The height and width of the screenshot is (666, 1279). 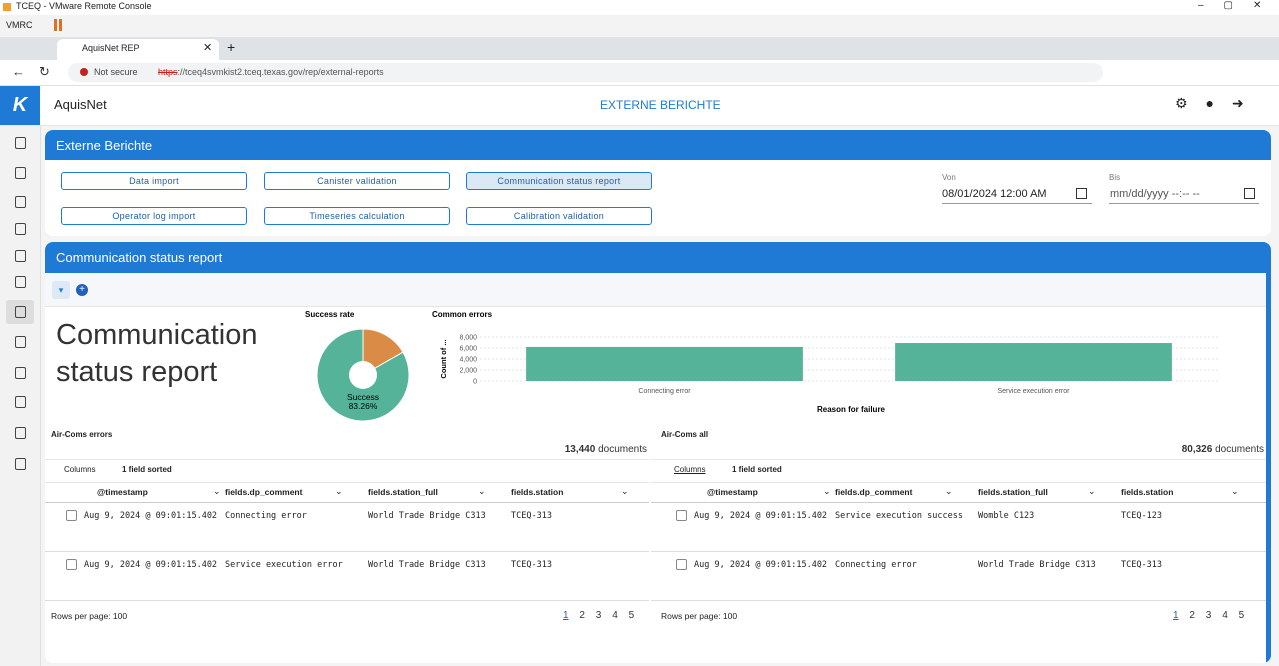 I want to click on window-controls: –▢✕, so click(x=1238, y=5).